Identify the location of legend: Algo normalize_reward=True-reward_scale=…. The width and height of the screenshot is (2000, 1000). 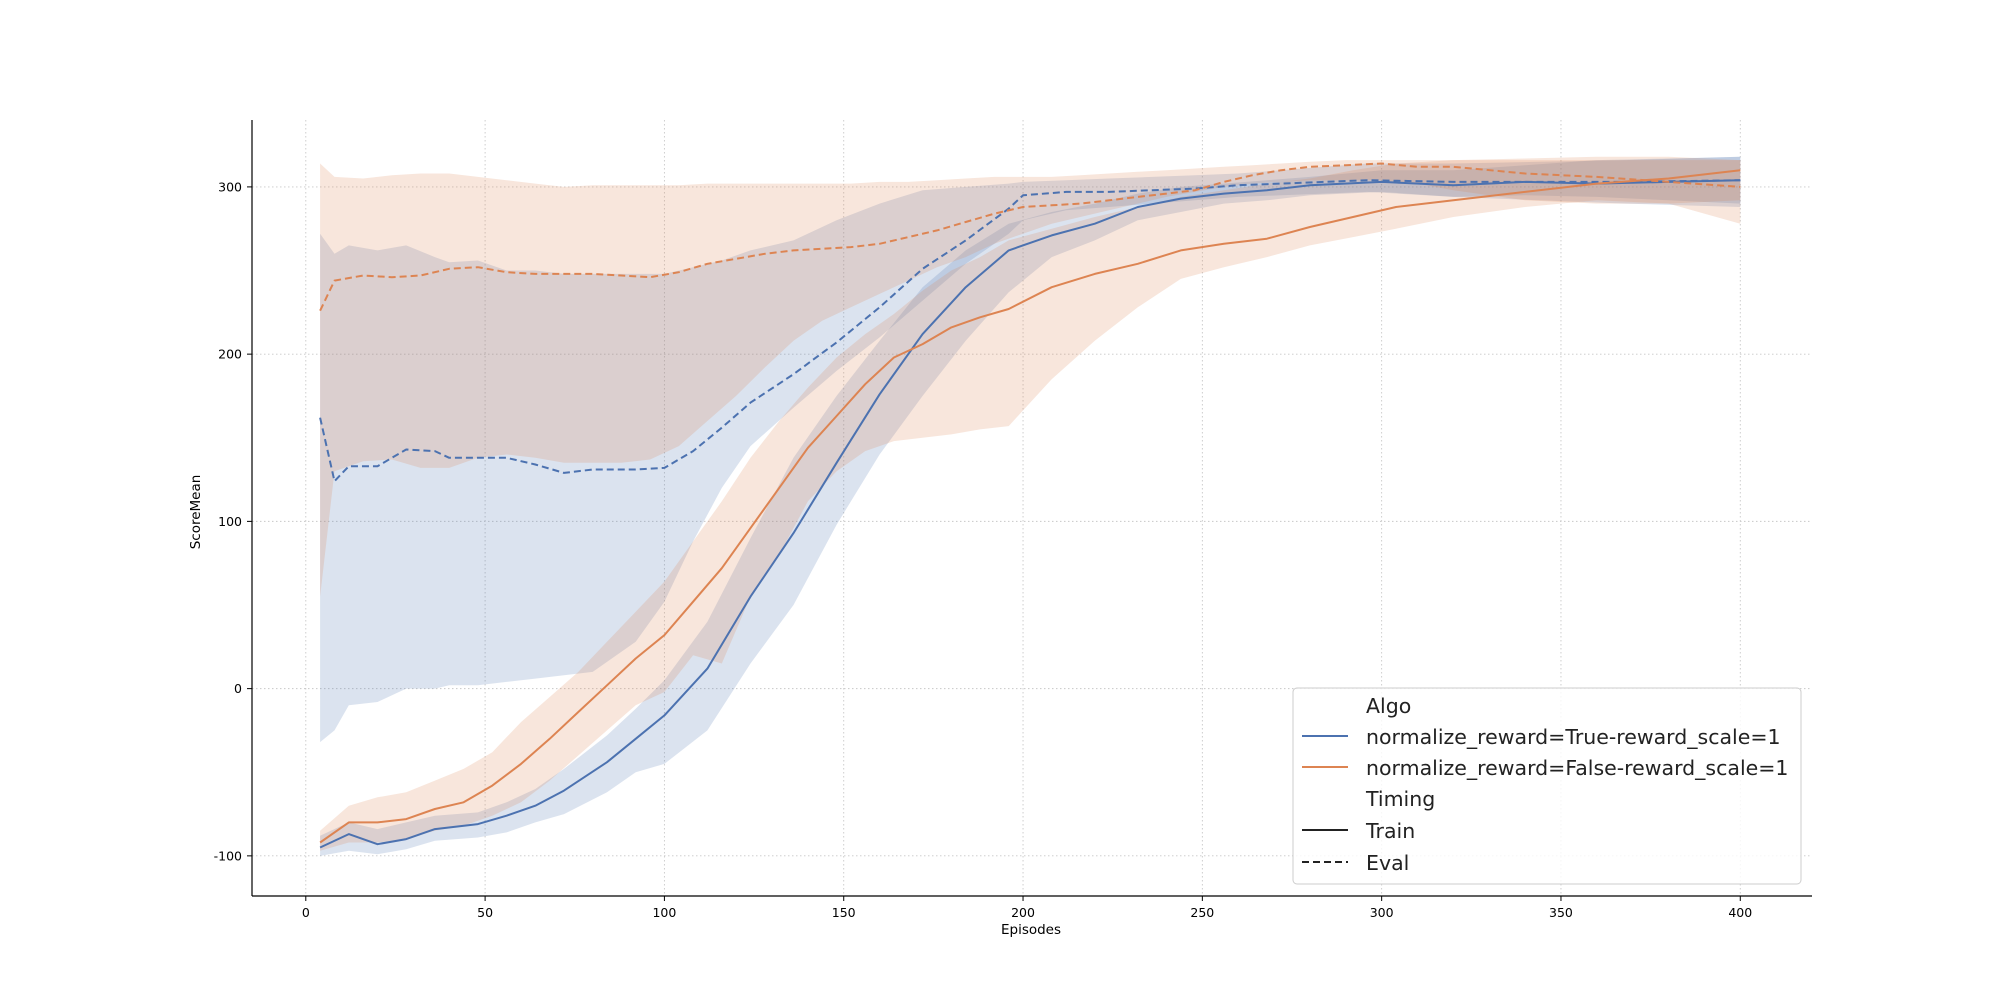
(1547, 786).